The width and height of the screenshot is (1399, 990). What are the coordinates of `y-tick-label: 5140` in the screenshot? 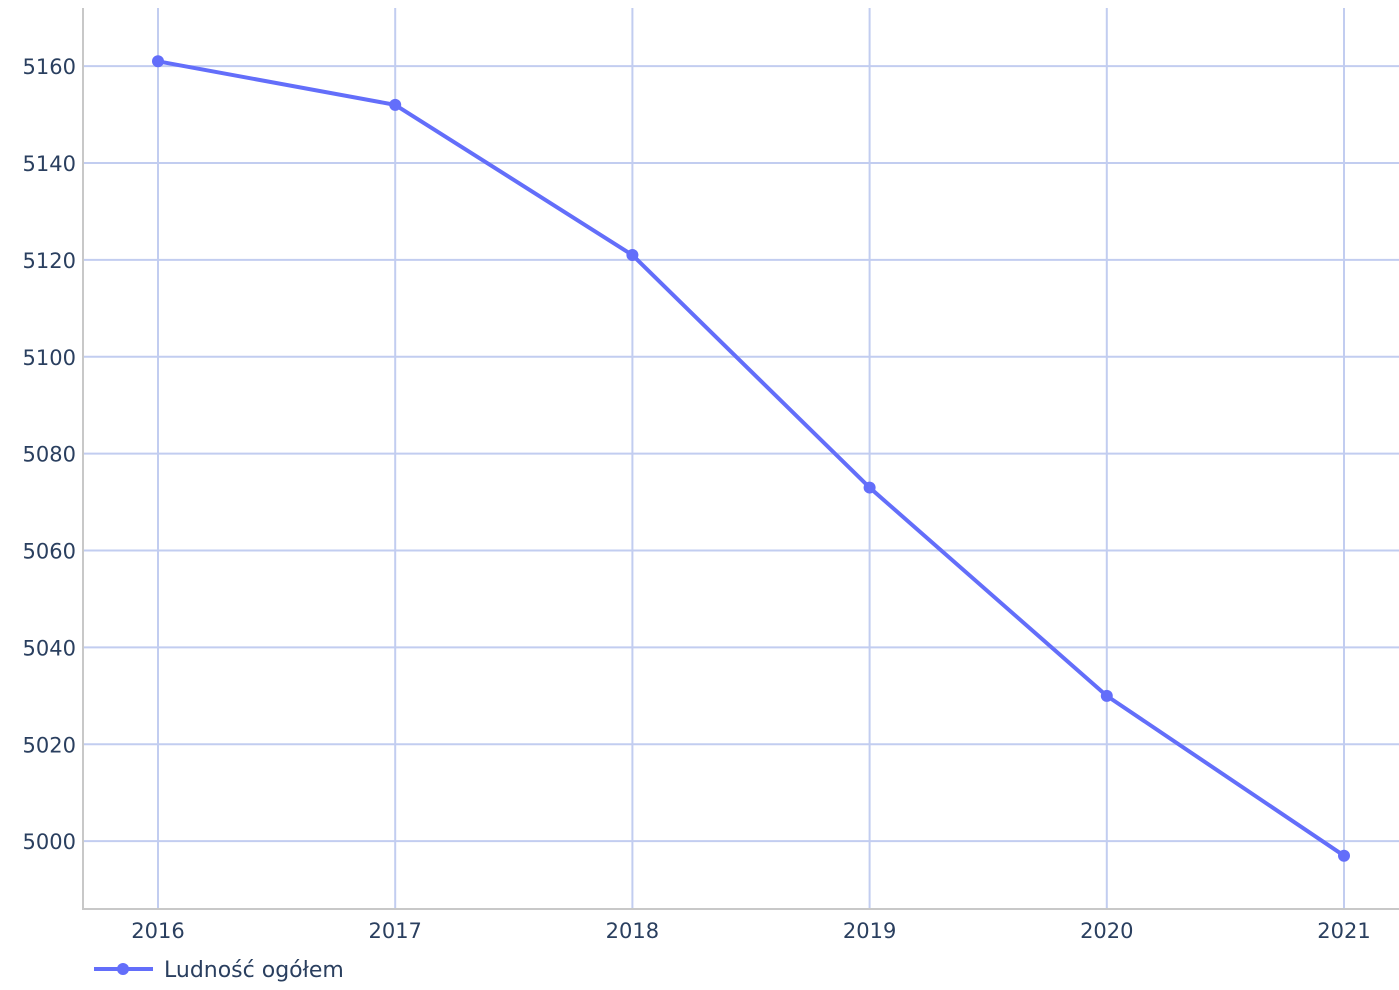 It's located at (49, 164).